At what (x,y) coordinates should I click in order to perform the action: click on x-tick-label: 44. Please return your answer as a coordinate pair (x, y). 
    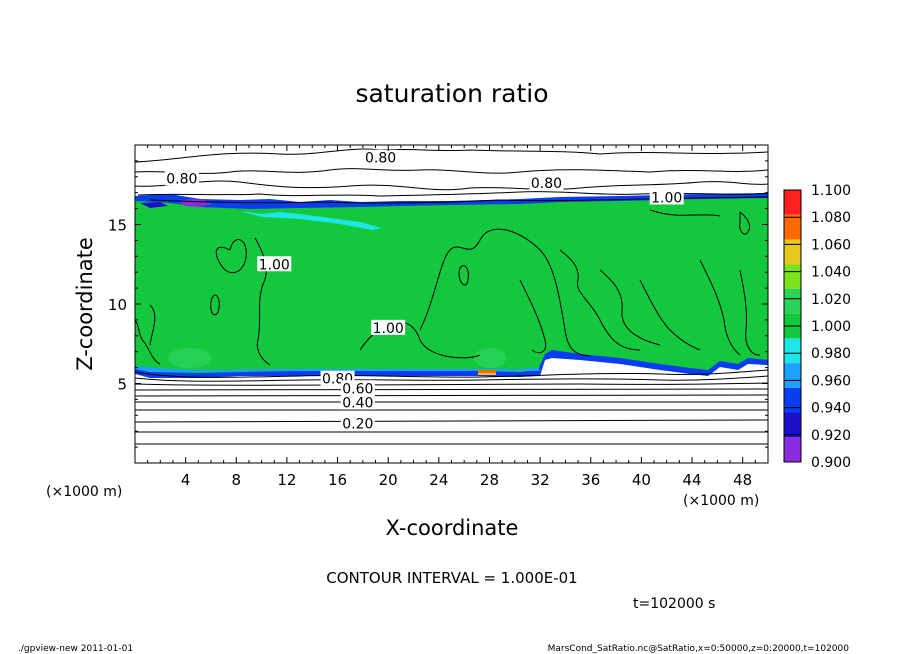
    Looking at the image, I should click on (691, 480).